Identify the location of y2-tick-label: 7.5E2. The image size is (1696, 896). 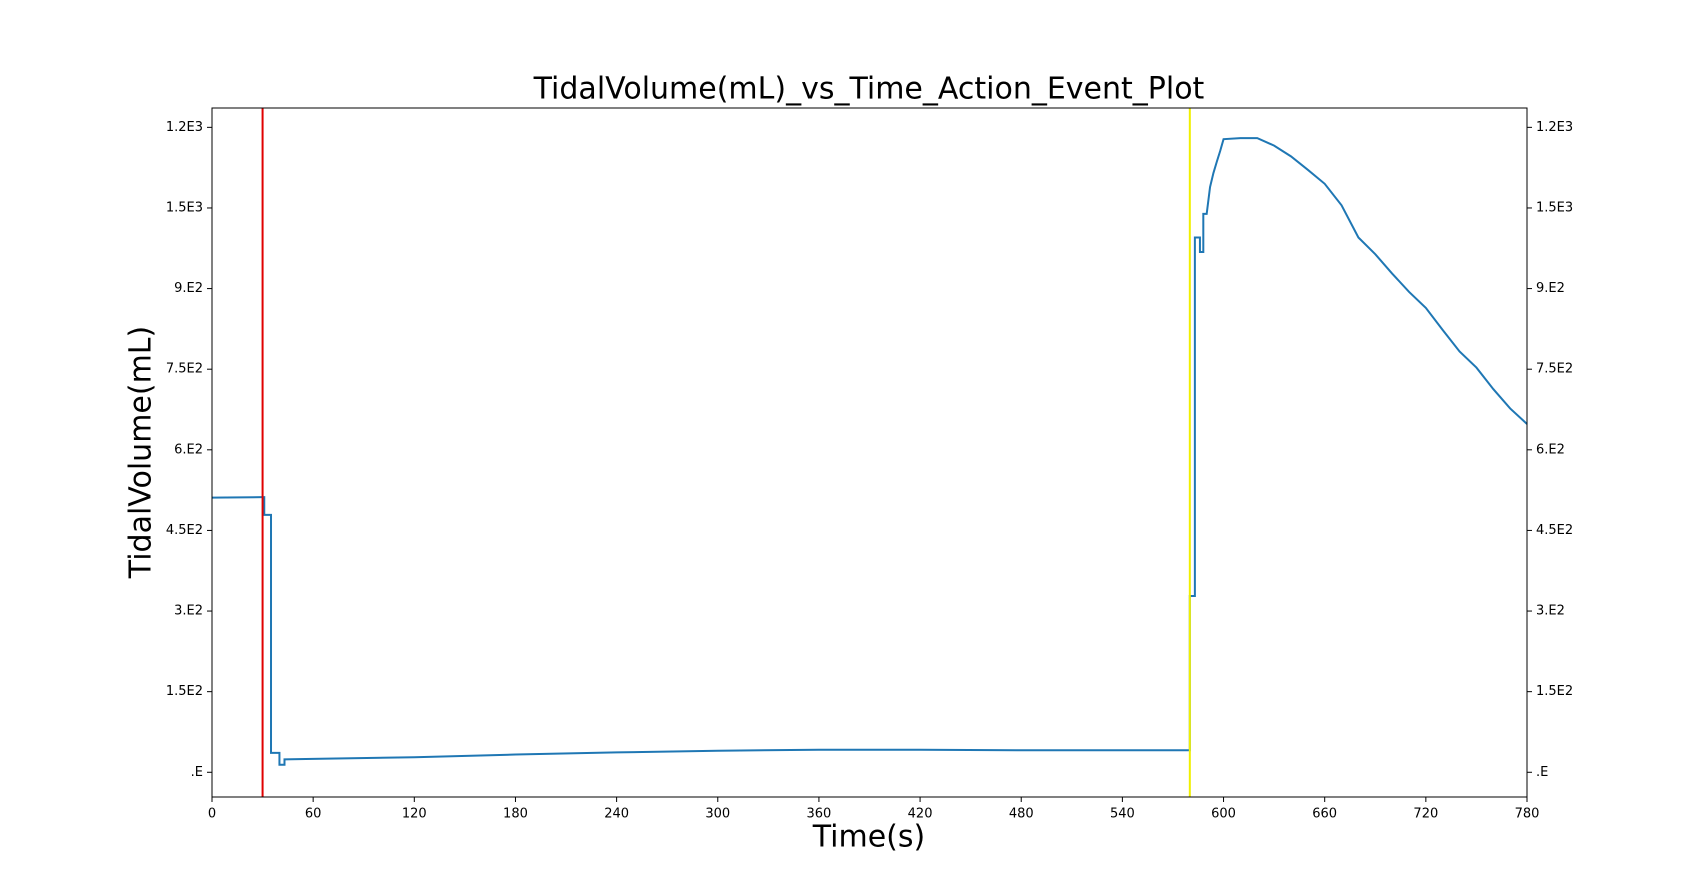
(1554, 369).